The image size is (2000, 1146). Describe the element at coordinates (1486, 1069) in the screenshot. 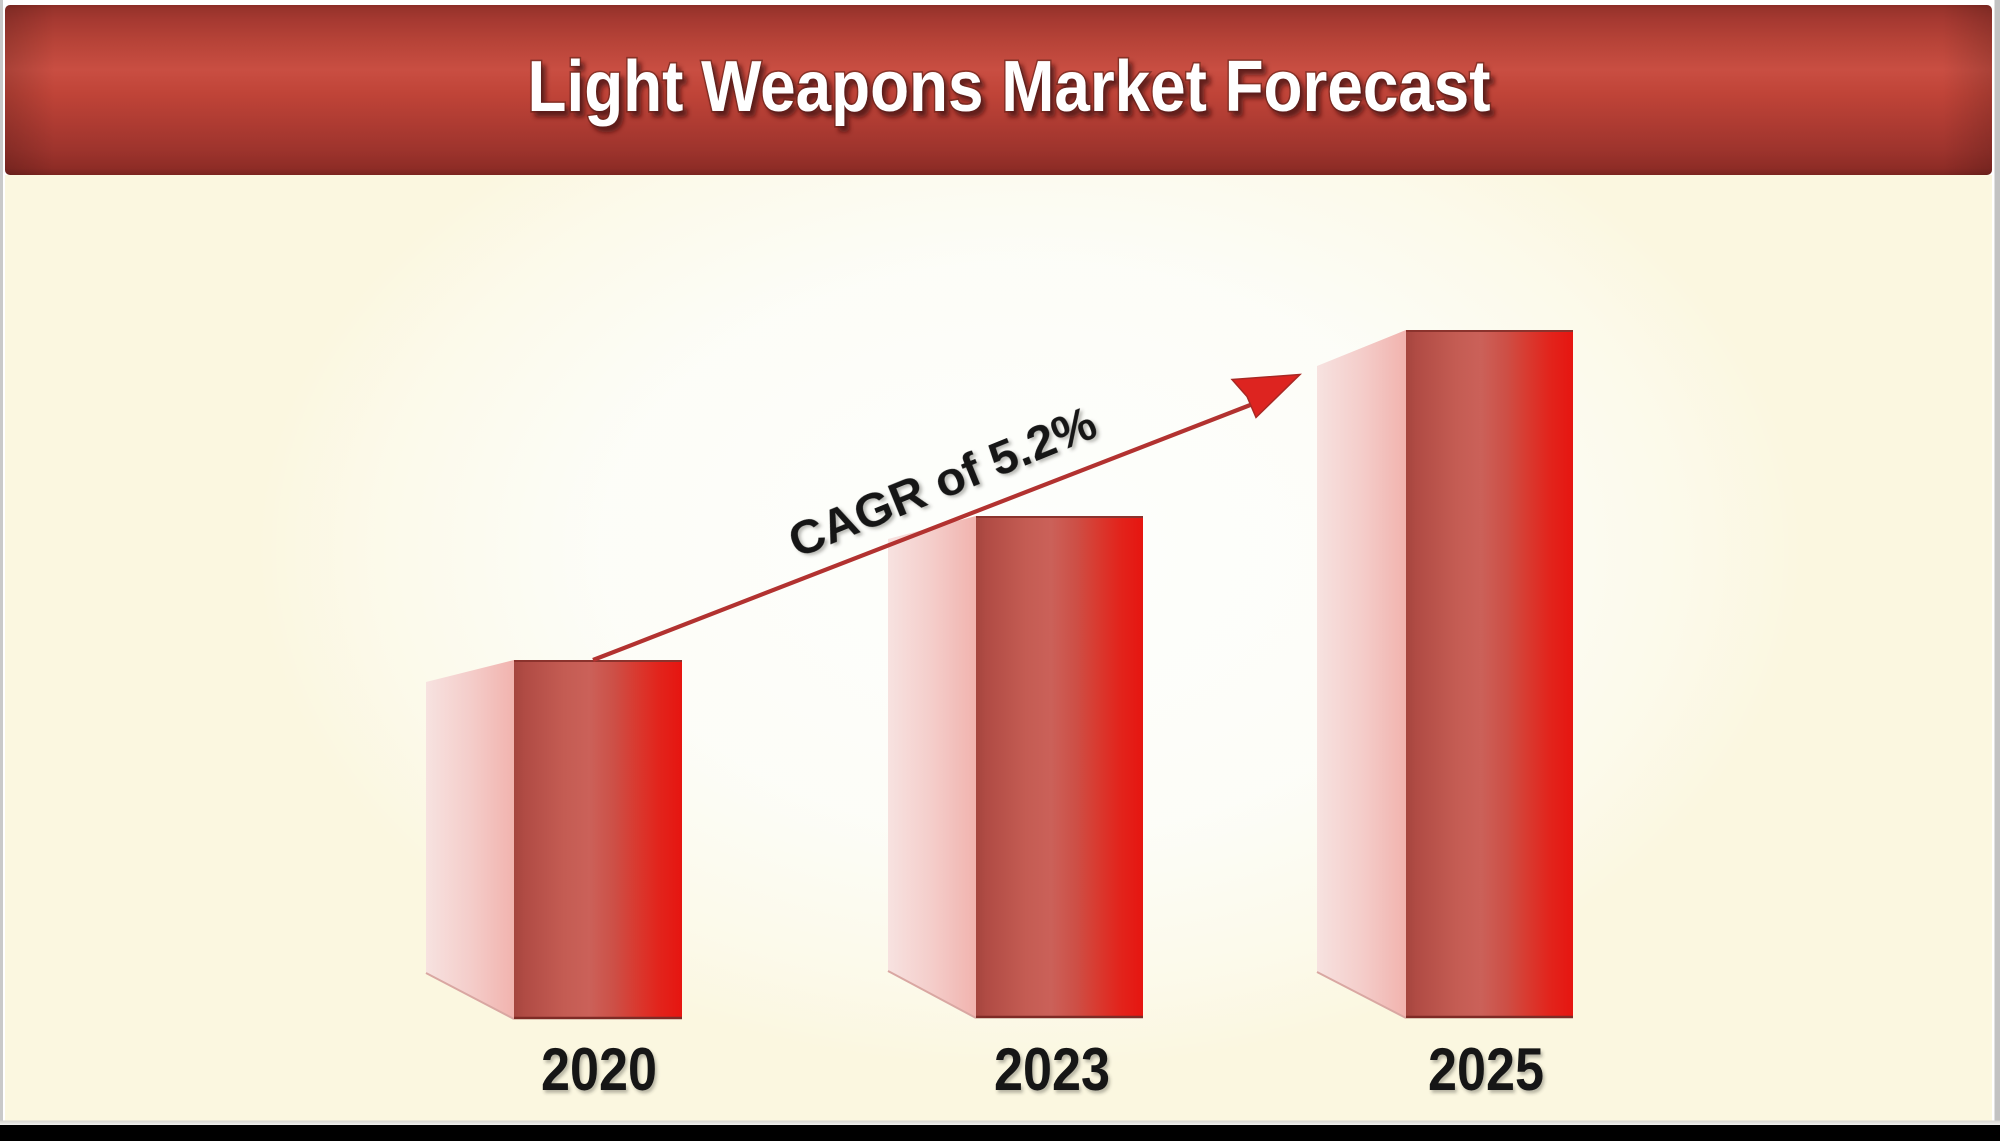

I see `svg-text: 2025` at that location.